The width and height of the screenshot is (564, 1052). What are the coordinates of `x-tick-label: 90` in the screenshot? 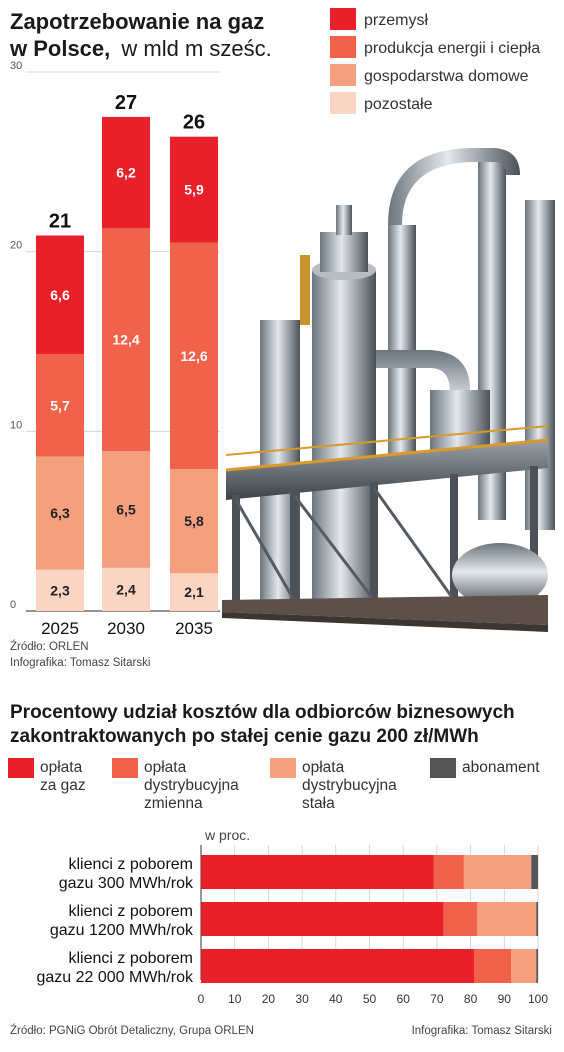 It's located at (505, 999).